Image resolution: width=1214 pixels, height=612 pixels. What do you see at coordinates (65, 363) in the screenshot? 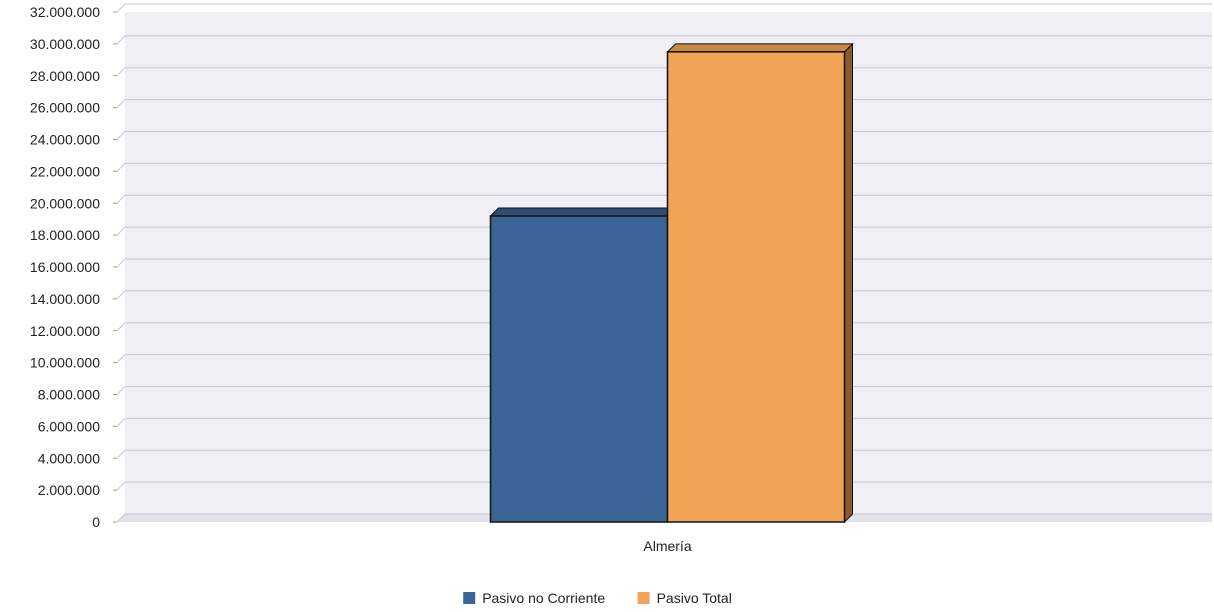
I see `y-tick-label: 10.000.000` at bounding box center [65, 363].